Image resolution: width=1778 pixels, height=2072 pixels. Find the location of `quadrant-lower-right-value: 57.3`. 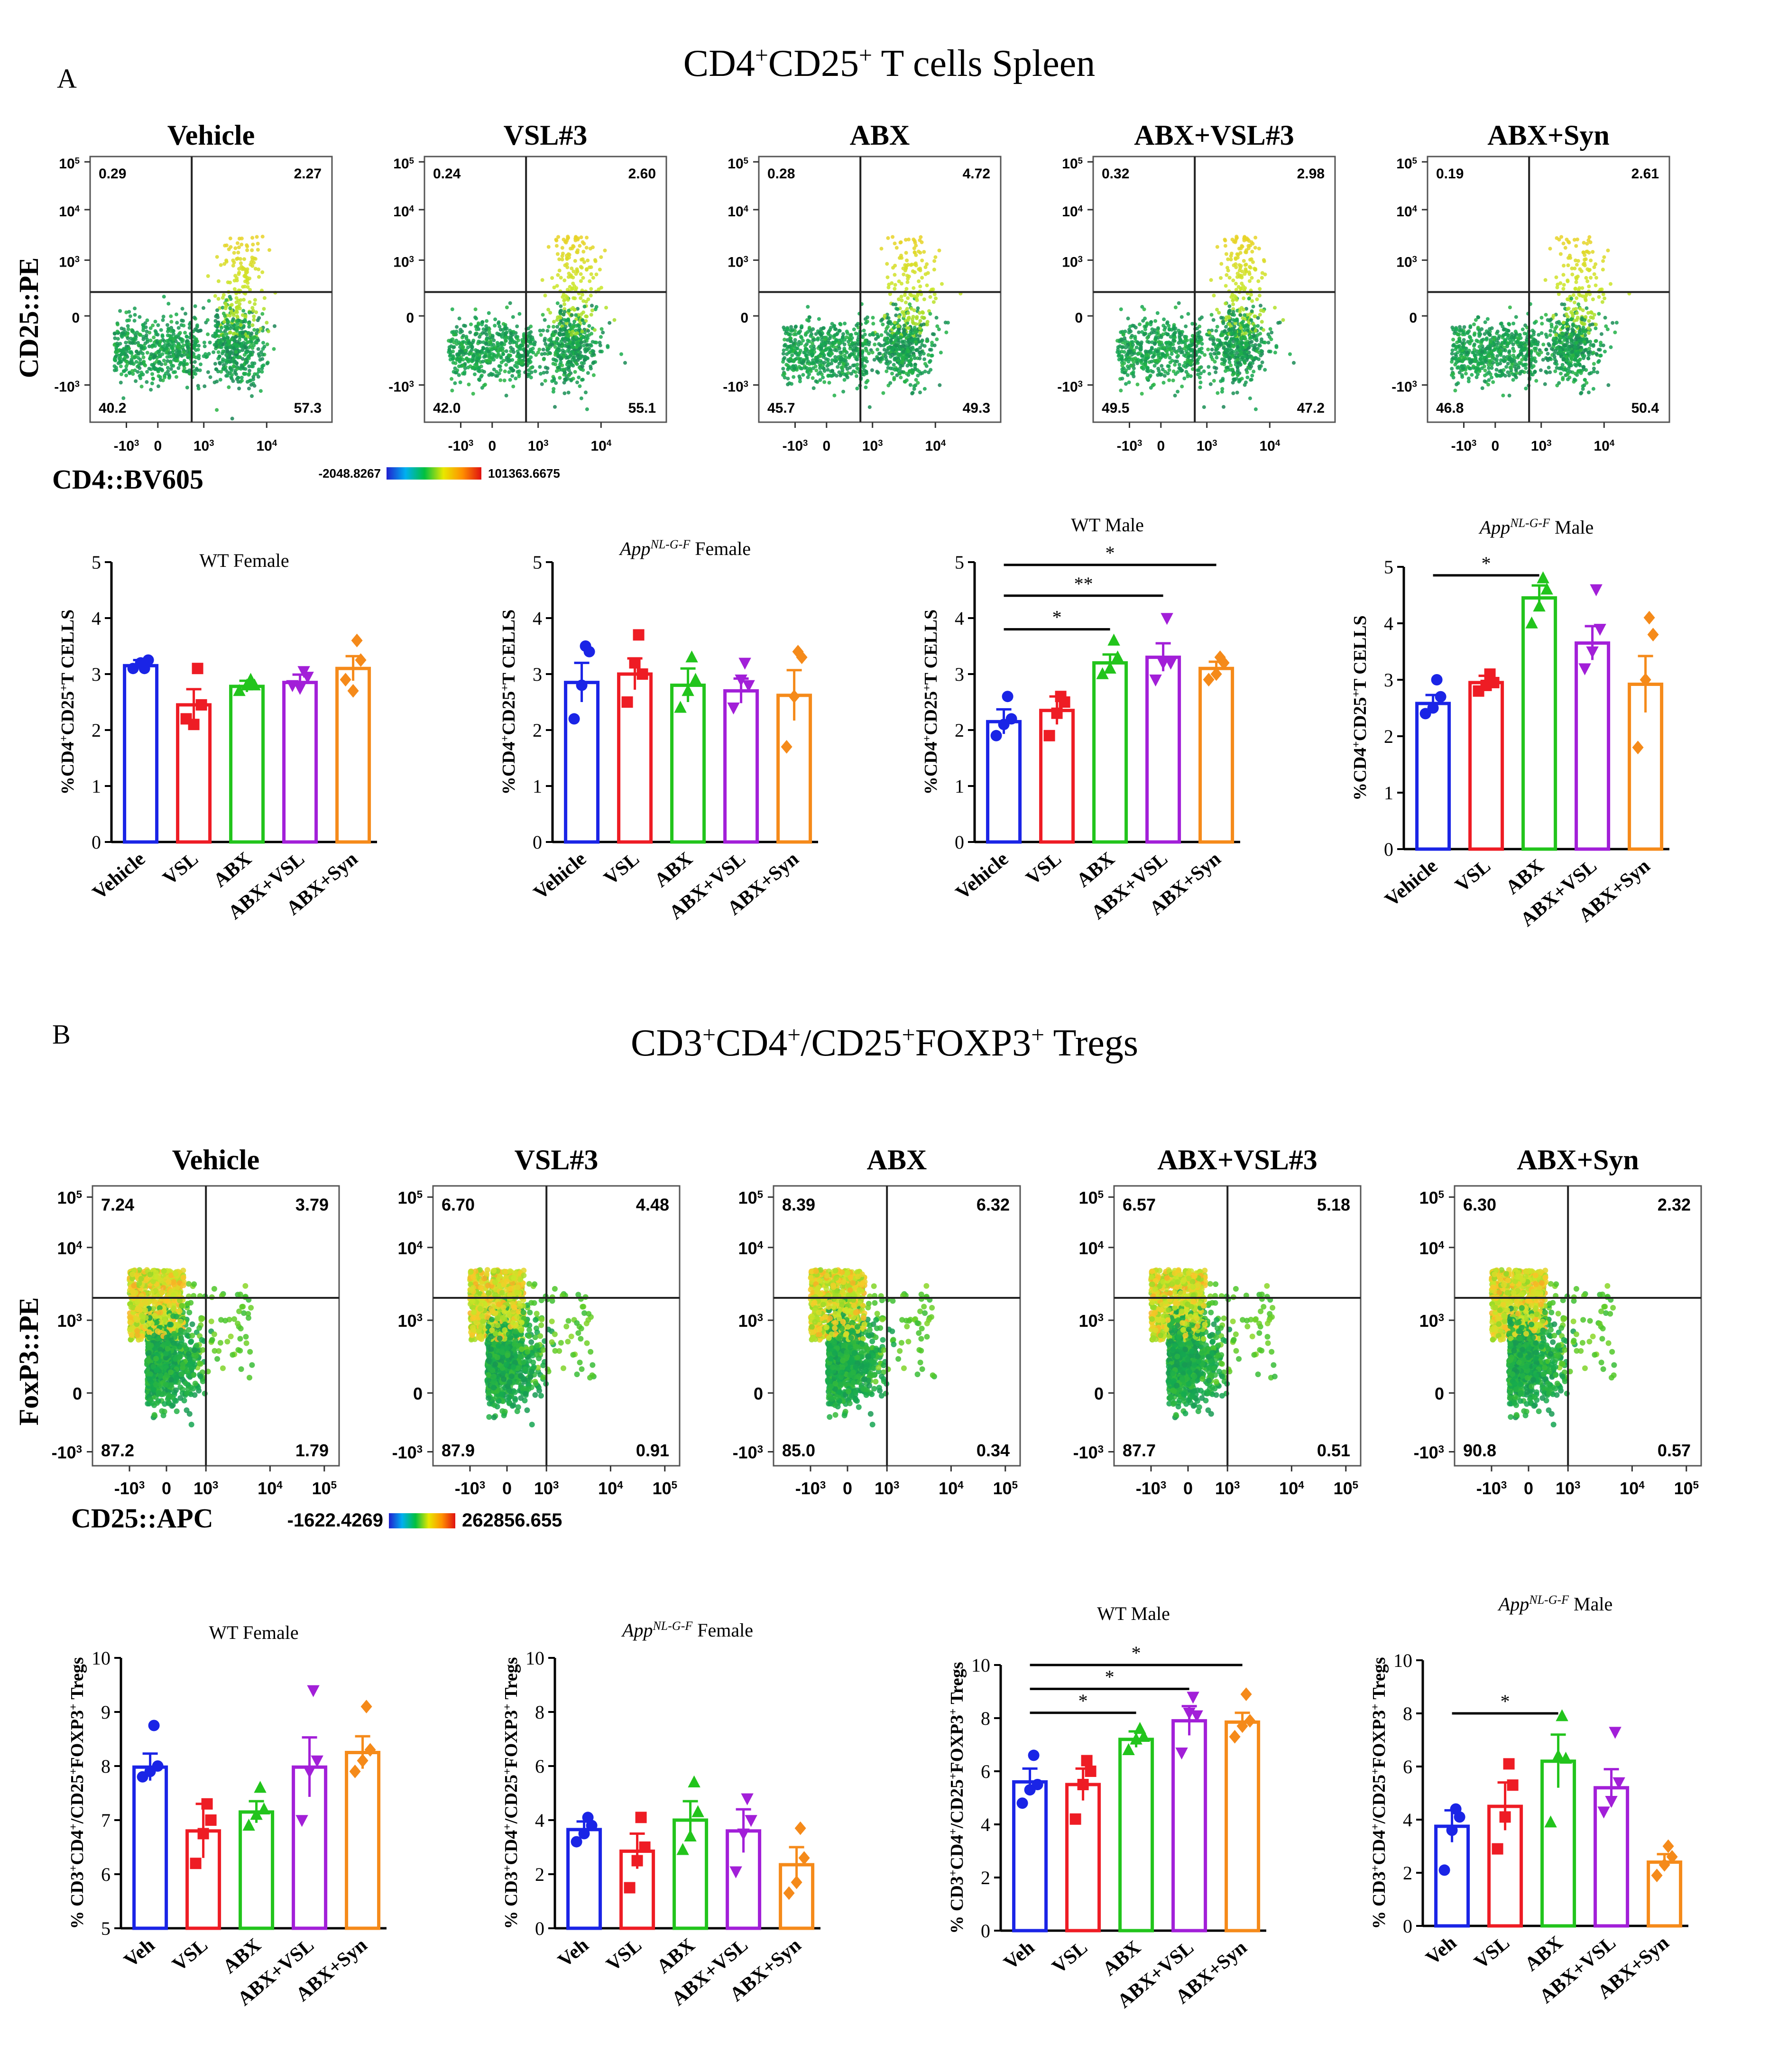

quadrant-lower-right-value: 57.3 is located at coordinates (308, 408).